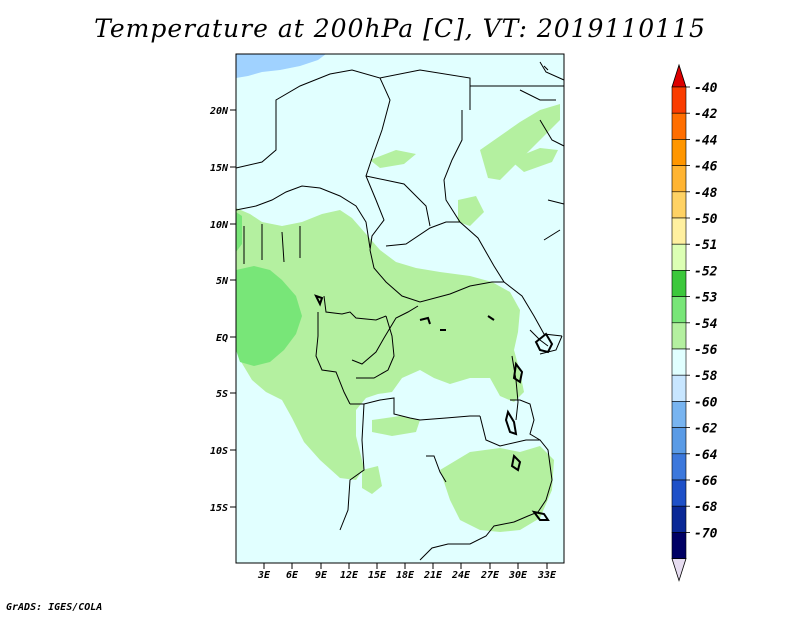 This screenshot has height=618, width=800. What do you see at coordinates (706, 507) in the screenshot?
I see `colorbar-label: -68` at bounding box center [706, 507].